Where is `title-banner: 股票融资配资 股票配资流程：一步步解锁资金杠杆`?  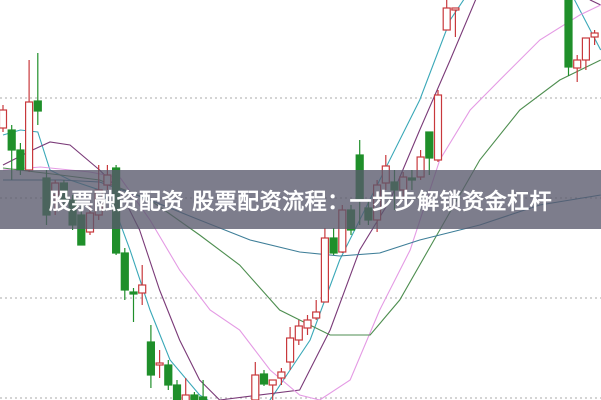
title-banner: 股票融资配资 股票配资流程：一步步解锁资金杠杆 is located at coordinates (300, 199).